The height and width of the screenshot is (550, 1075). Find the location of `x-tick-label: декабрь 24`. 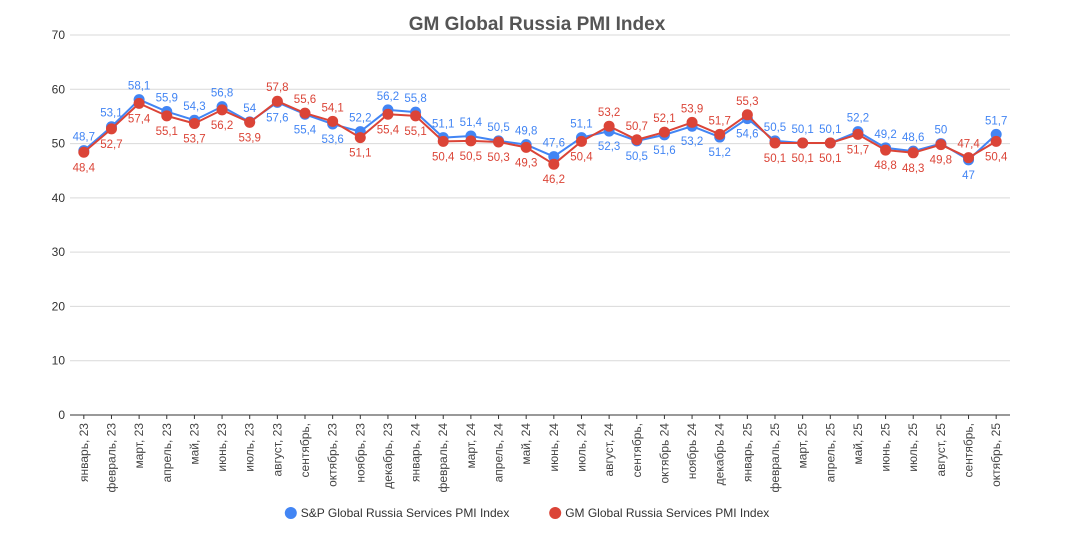

x-tick-label: декабрь 24 is located at coordinates (720, 454).